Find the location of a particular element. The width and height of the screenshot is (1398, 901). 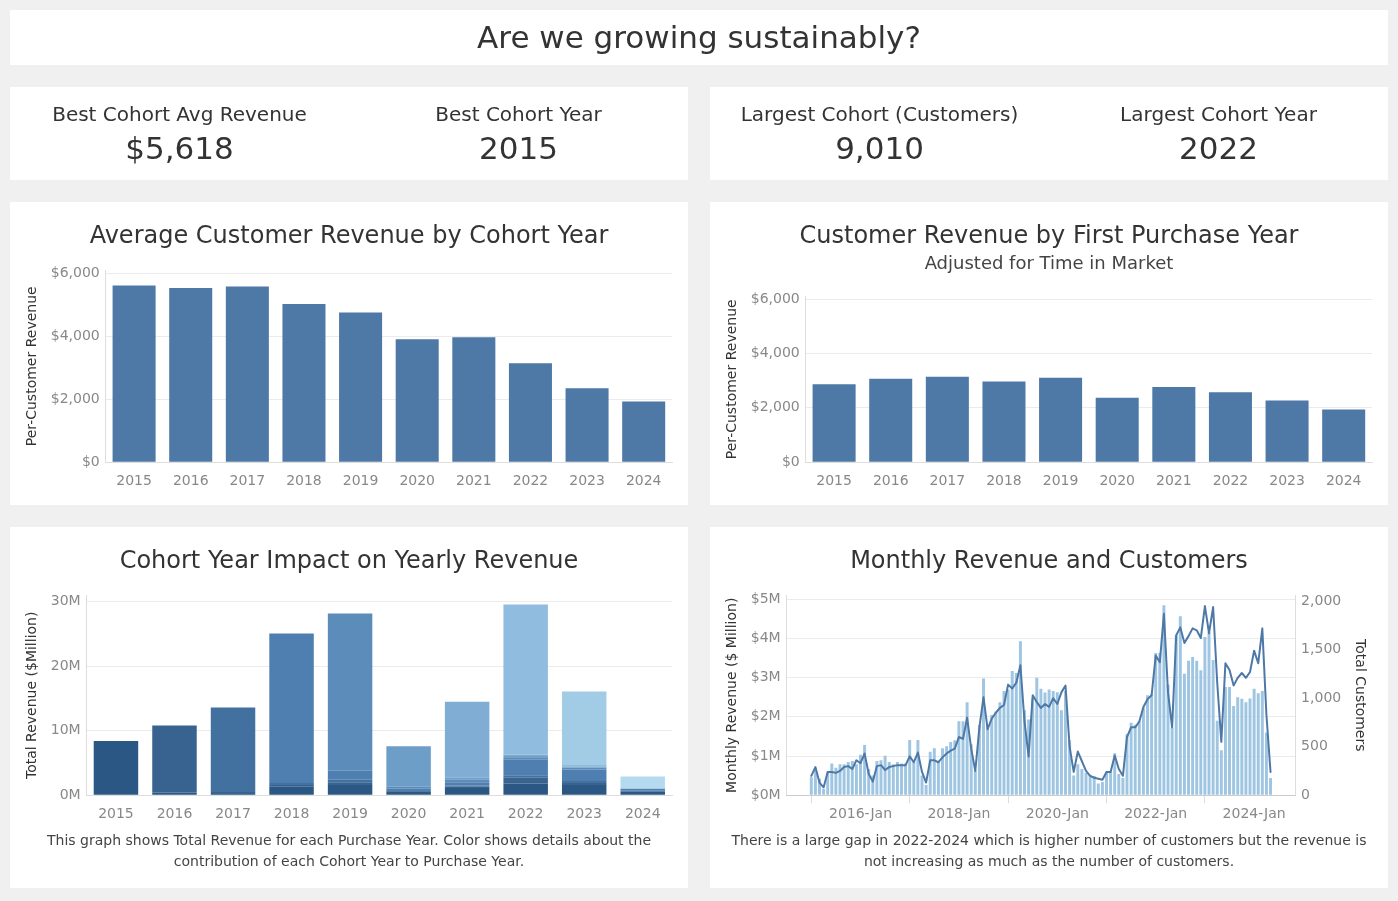

y-tick-label: 10M is located at coordinates (65, 729).